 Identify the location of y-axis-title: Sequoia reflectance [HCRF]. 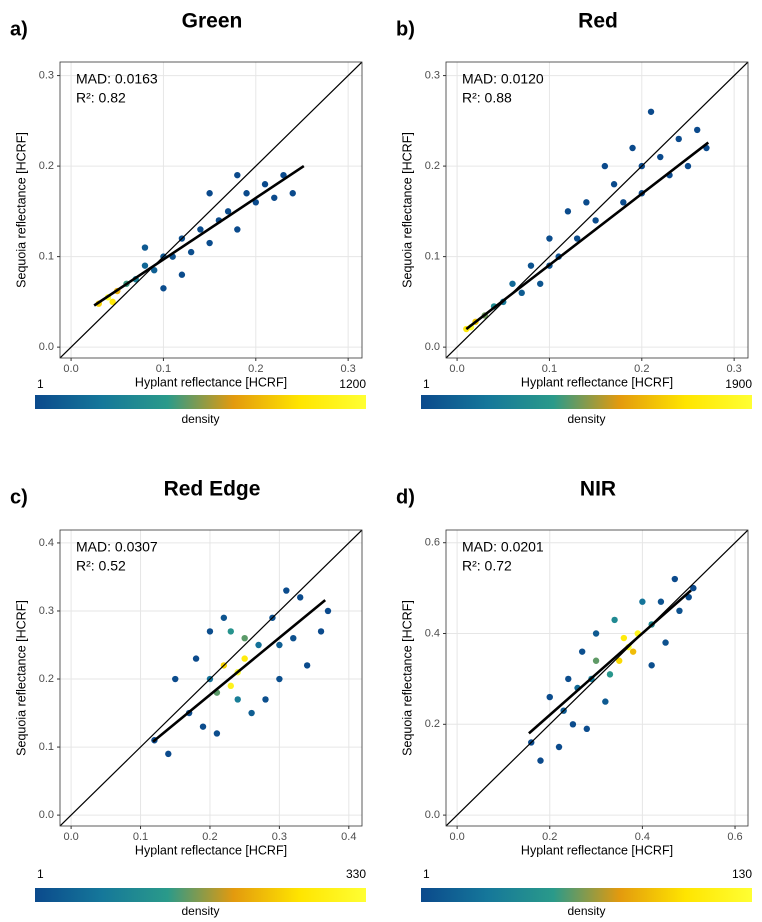
(21, 678).